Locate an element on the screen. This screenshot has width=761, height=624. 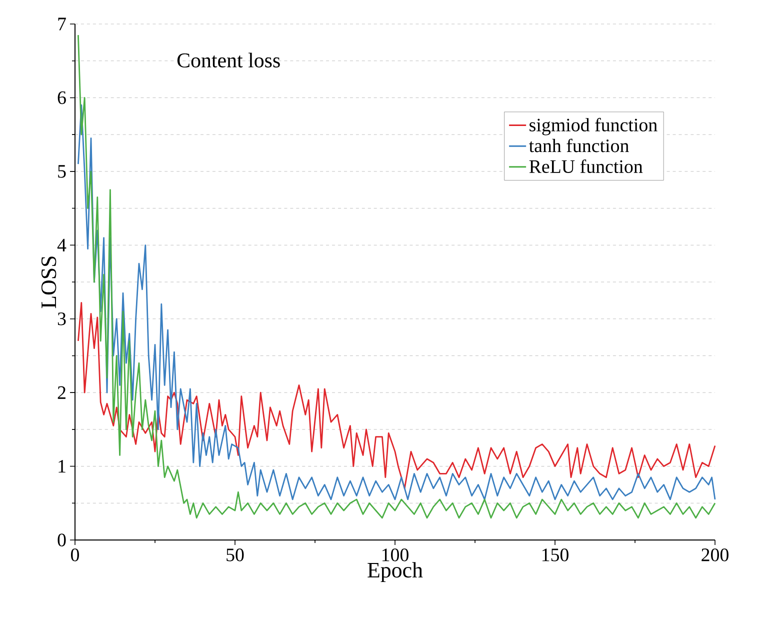
y-tick-label: 2 is located at coordinates (62, 392).